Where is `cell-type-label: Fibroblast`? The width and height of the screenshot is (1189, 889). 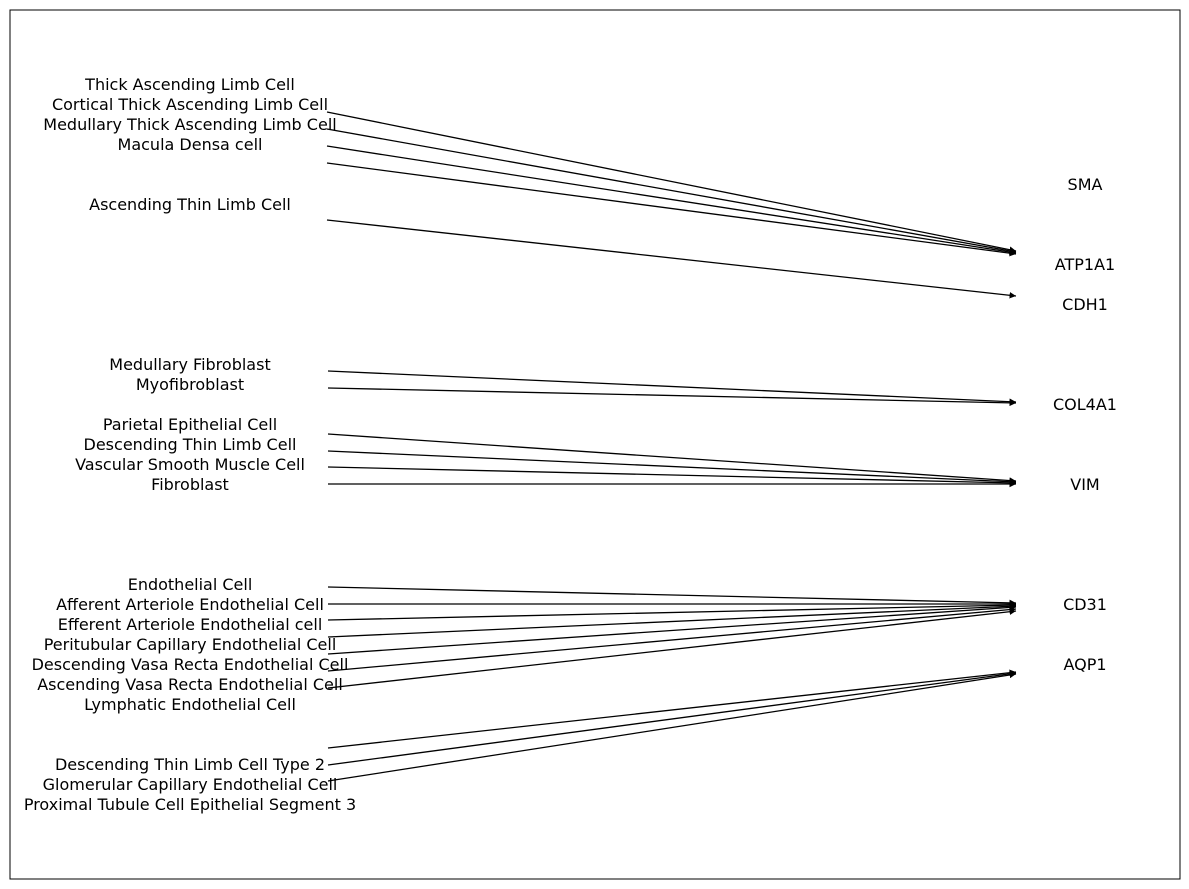
cell-type-label: Fibroblast is located at coordinates (190, 484).